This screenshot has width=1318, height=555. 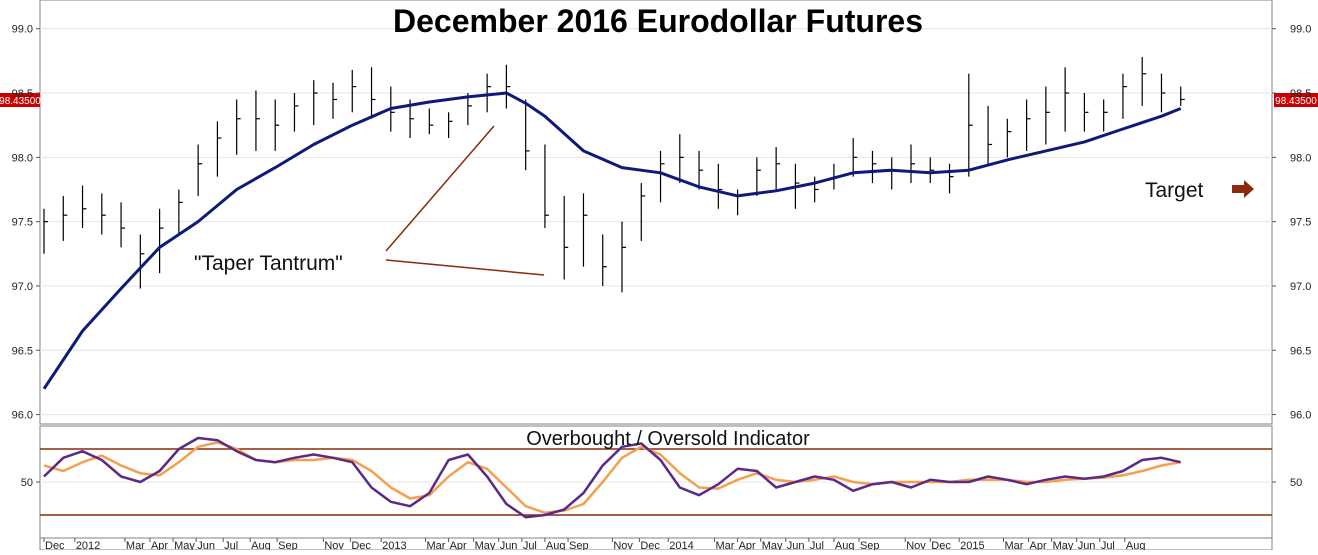 What do you see at coordinates (22, 158) in the screenshot?
I see `y-tick-label-left: 98.0` at bounding box center [22, 158].